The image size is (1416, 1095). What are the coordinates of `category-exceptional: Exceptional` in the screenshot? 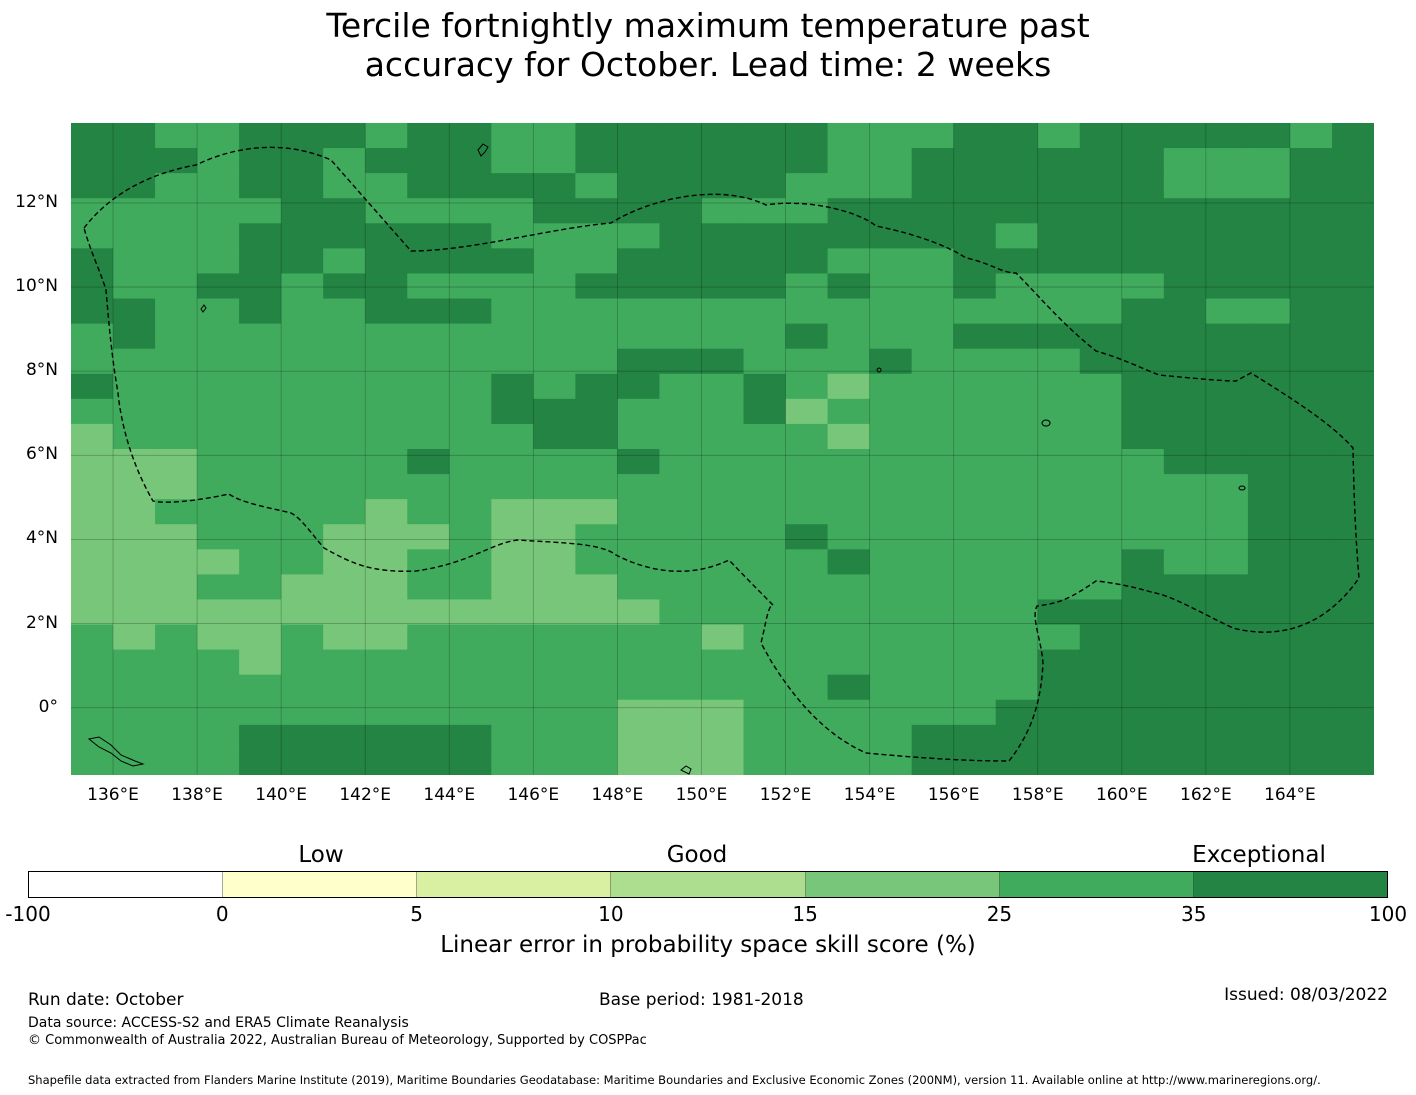 It's located at (1259, 855).